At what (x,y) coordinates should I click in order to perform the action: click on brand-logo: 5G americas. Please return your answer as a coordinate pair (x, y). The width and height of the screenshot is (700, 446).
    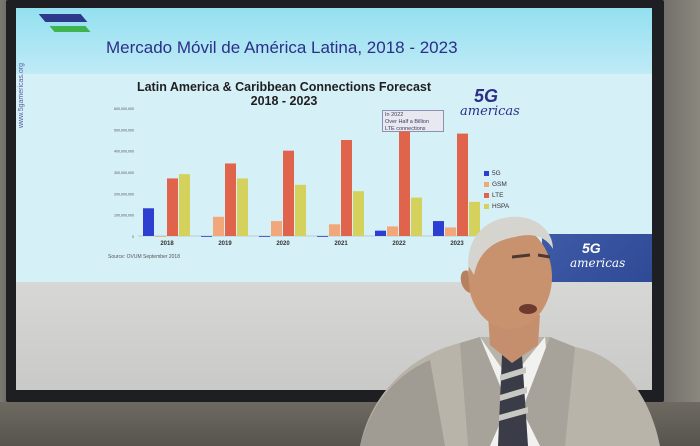
    Looking at the image, I should click on (501, 104).